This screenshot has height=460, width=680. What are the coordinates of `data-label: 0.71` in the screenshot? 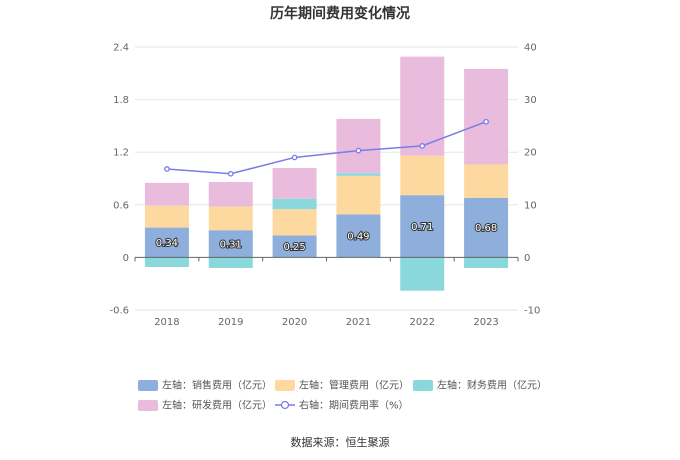 It's located at (422, 227).